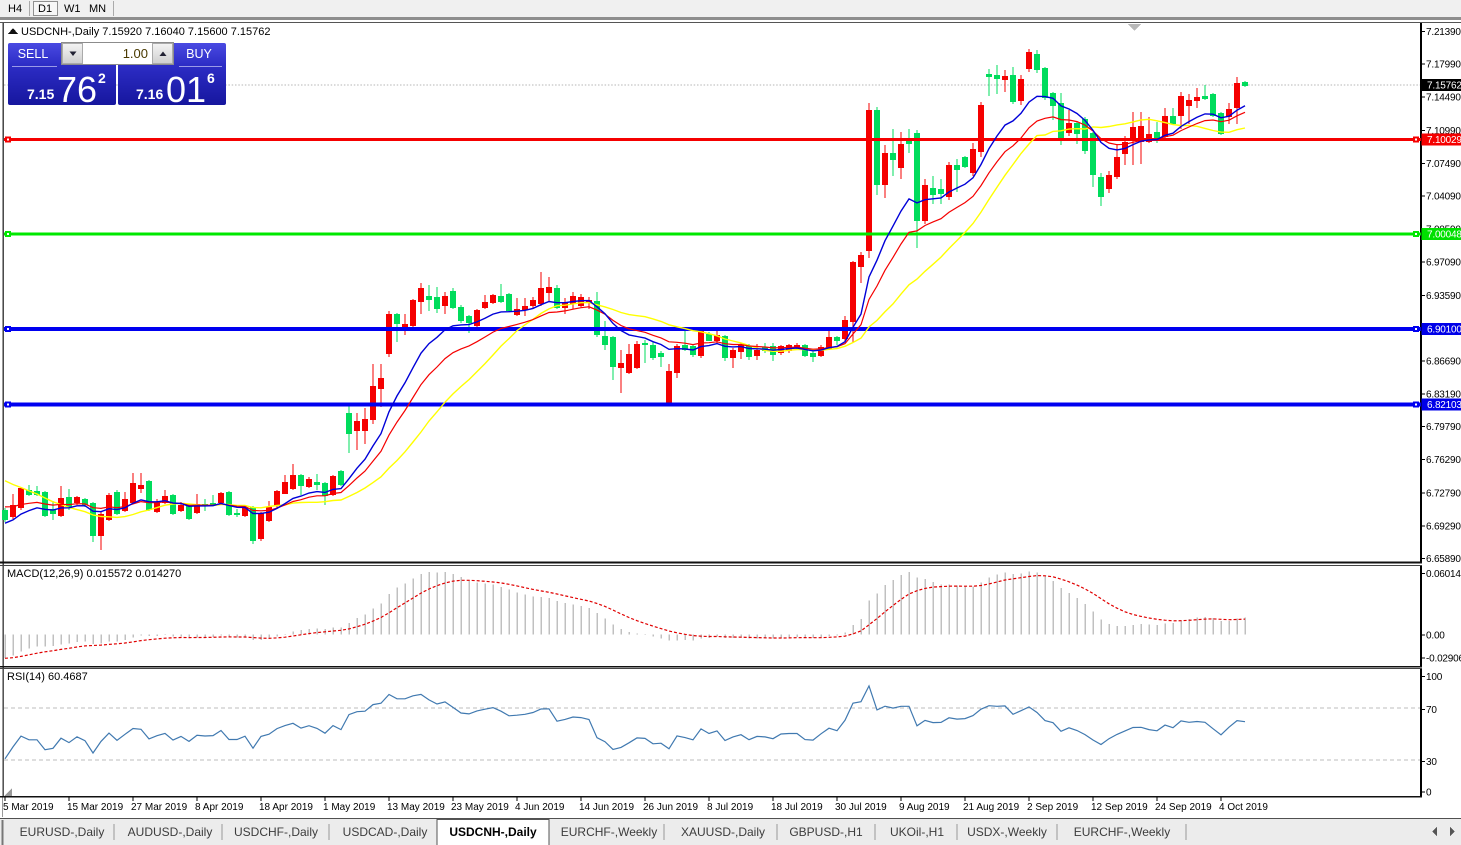 The height and width of the screenshot is (845, 1461). What do you see at coordinates (211, 78) in the screenshot?
I see `svg-text: 6` at bounding box center [211, 78].